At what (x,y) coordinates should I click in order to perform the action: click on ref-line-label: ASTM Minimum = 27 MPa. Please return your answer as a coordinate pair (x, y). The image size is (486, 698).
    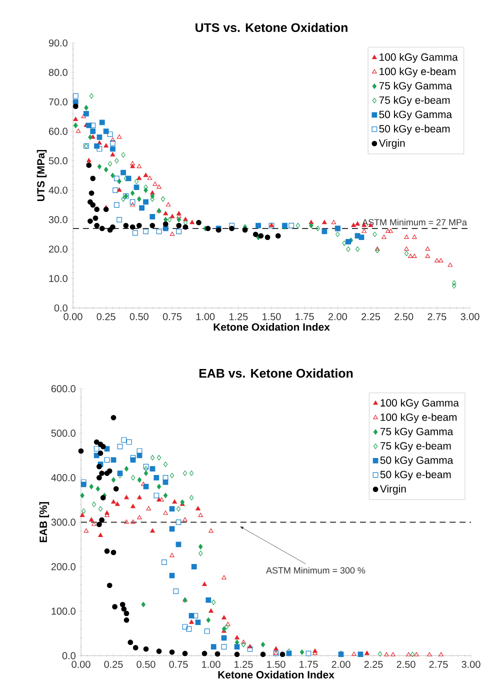
    Looking at the image, I should click on (414, 222).